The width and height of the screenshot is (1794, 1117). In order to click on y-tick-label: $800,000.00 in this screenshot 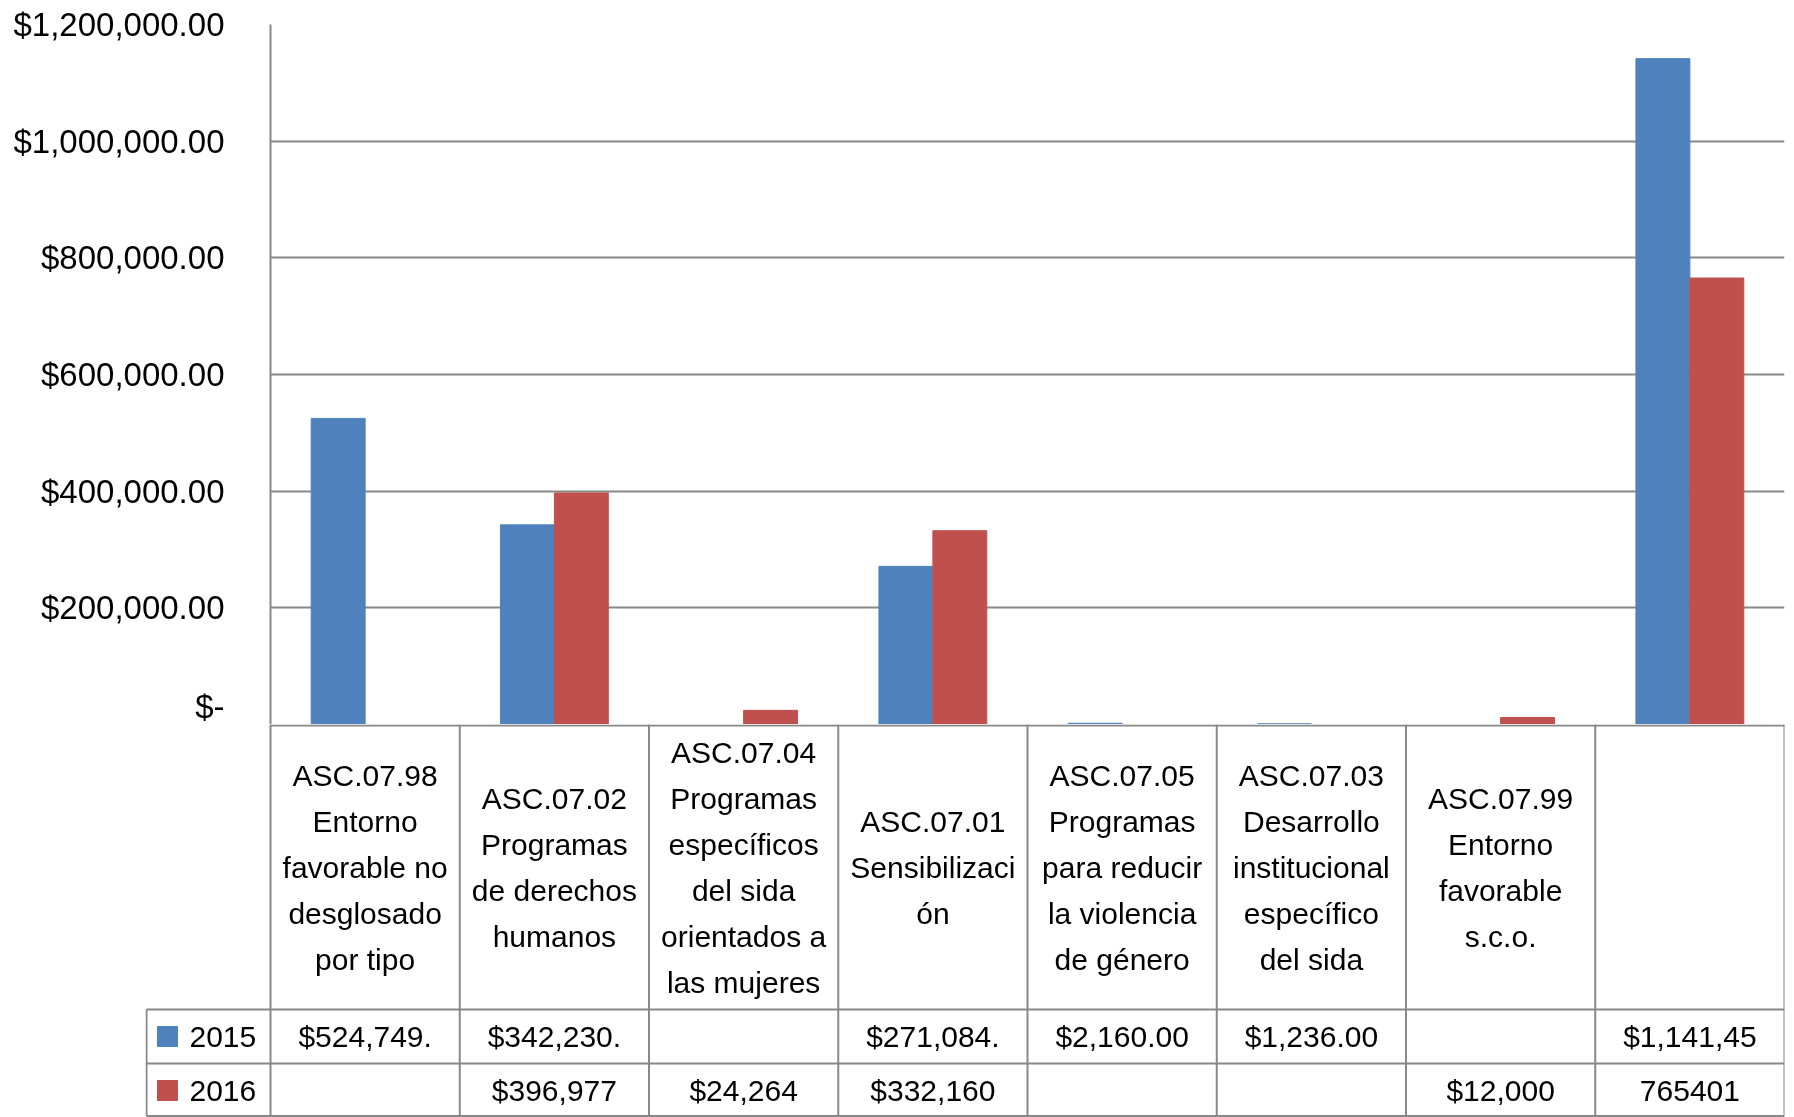, I will do `click(132, 258)`.